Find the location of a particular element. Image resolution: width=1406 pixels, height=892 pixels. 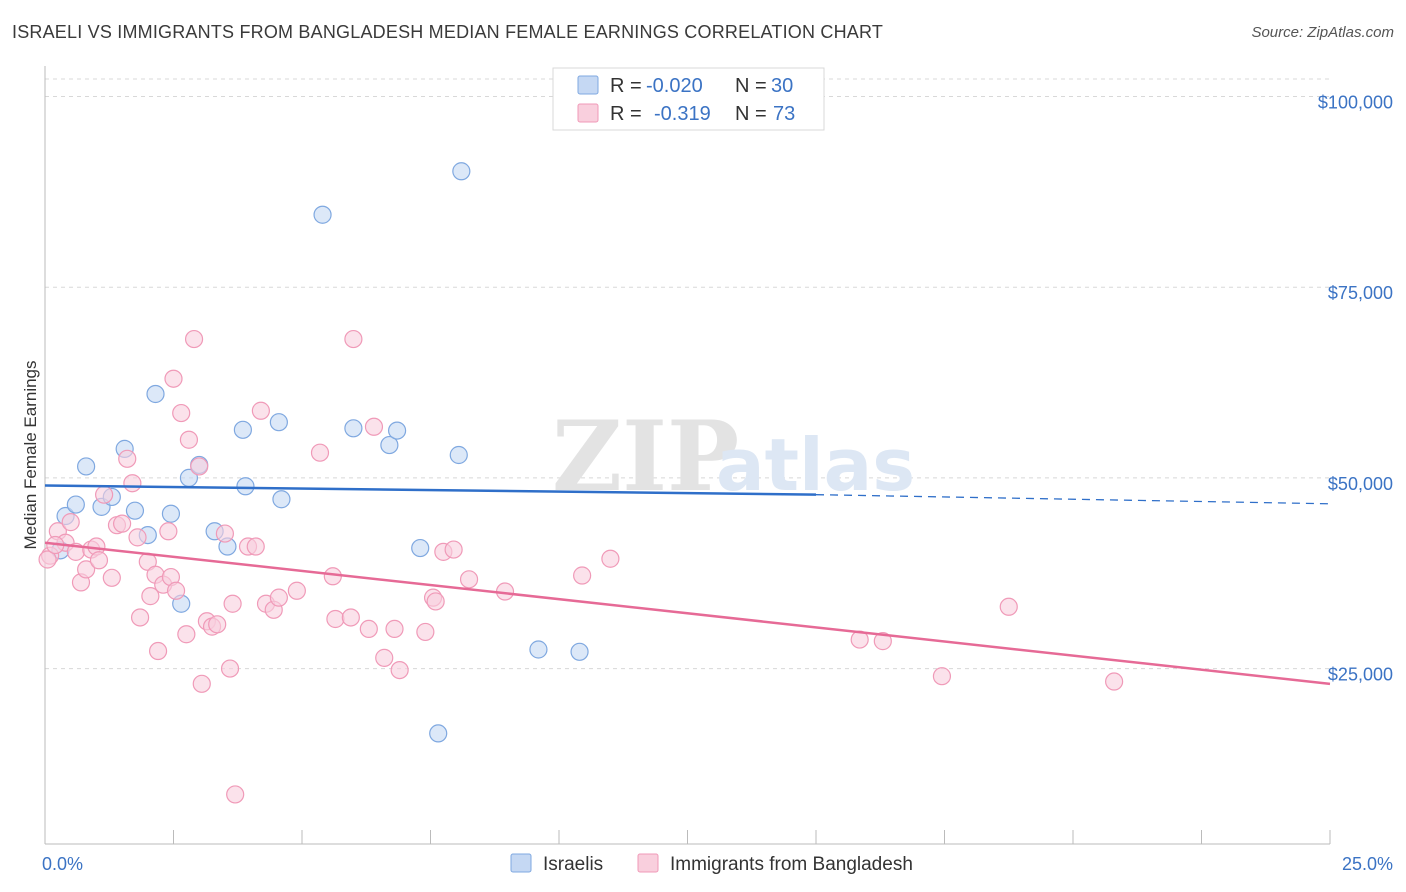

x-tick-labels: 0.0% 25.0% is located at coordinates (717, 864).